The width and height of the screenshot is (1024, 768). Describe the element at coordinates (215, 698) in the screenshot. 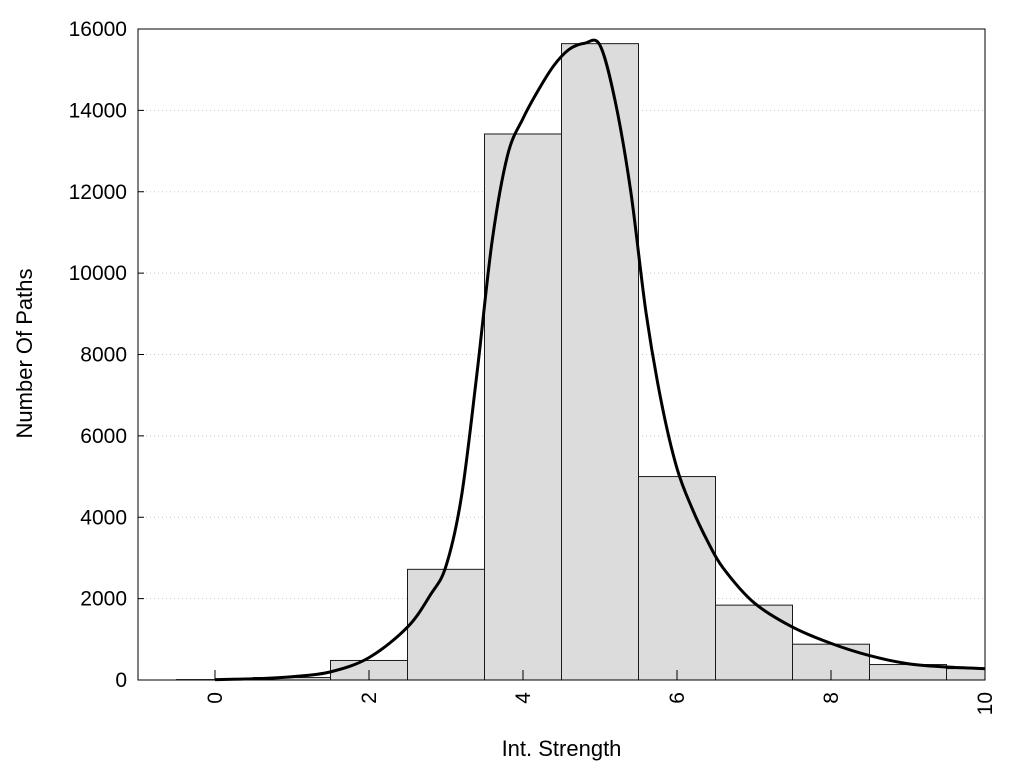

I see `x-tick-label: 0` at that location.